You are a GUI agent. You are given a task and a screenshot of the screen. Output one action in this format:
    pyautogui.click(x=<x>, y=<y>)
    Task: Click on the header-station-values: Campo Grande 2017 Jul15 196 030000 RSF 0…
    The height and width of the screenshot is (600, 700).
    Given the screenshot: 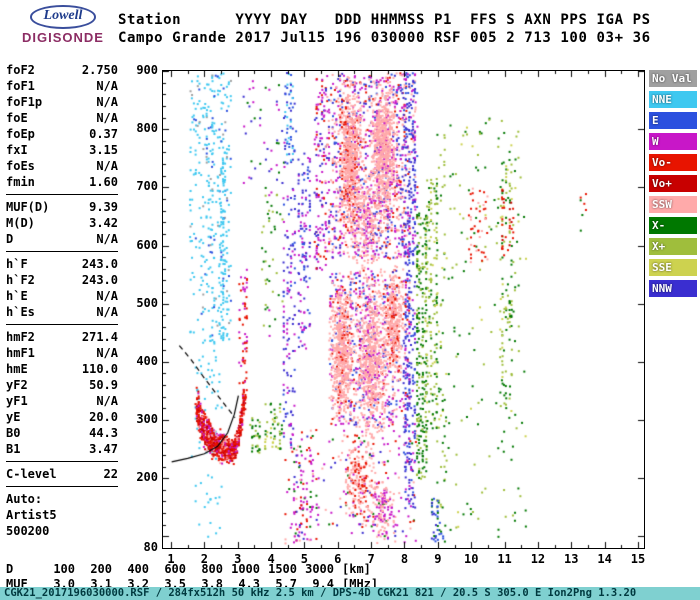 What is the action you would take?
    pyautogui.click(x=384, y=38)
    